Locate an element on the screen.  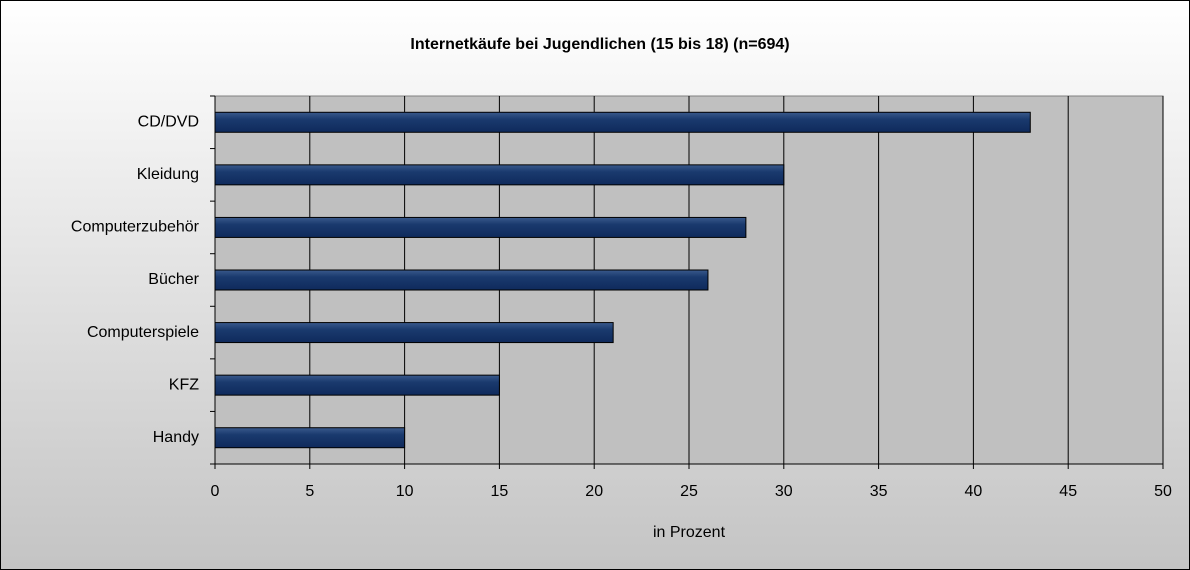
y-tick-label: Computerzubehör is located at coordinates (135, 227).